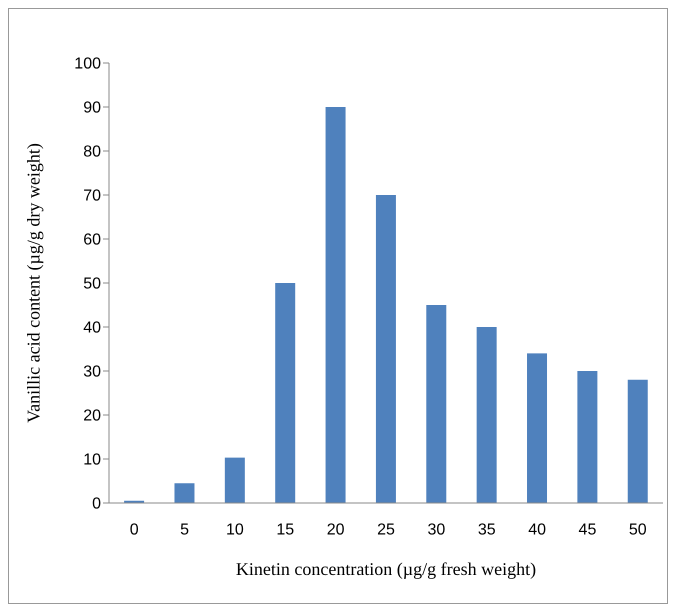 The image size is (677, 612). Describe the element at coordinates (285, 529) in the screenshot. I see `x-tick-label: 15` at that location.